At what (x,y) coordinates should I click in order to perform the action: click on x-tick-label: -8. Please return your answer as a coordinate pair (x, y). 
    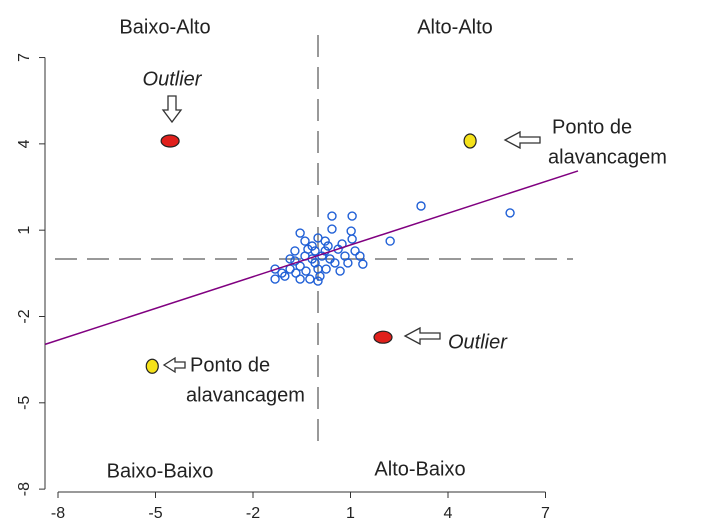
    Looking at the image, I should click on (58, 513).